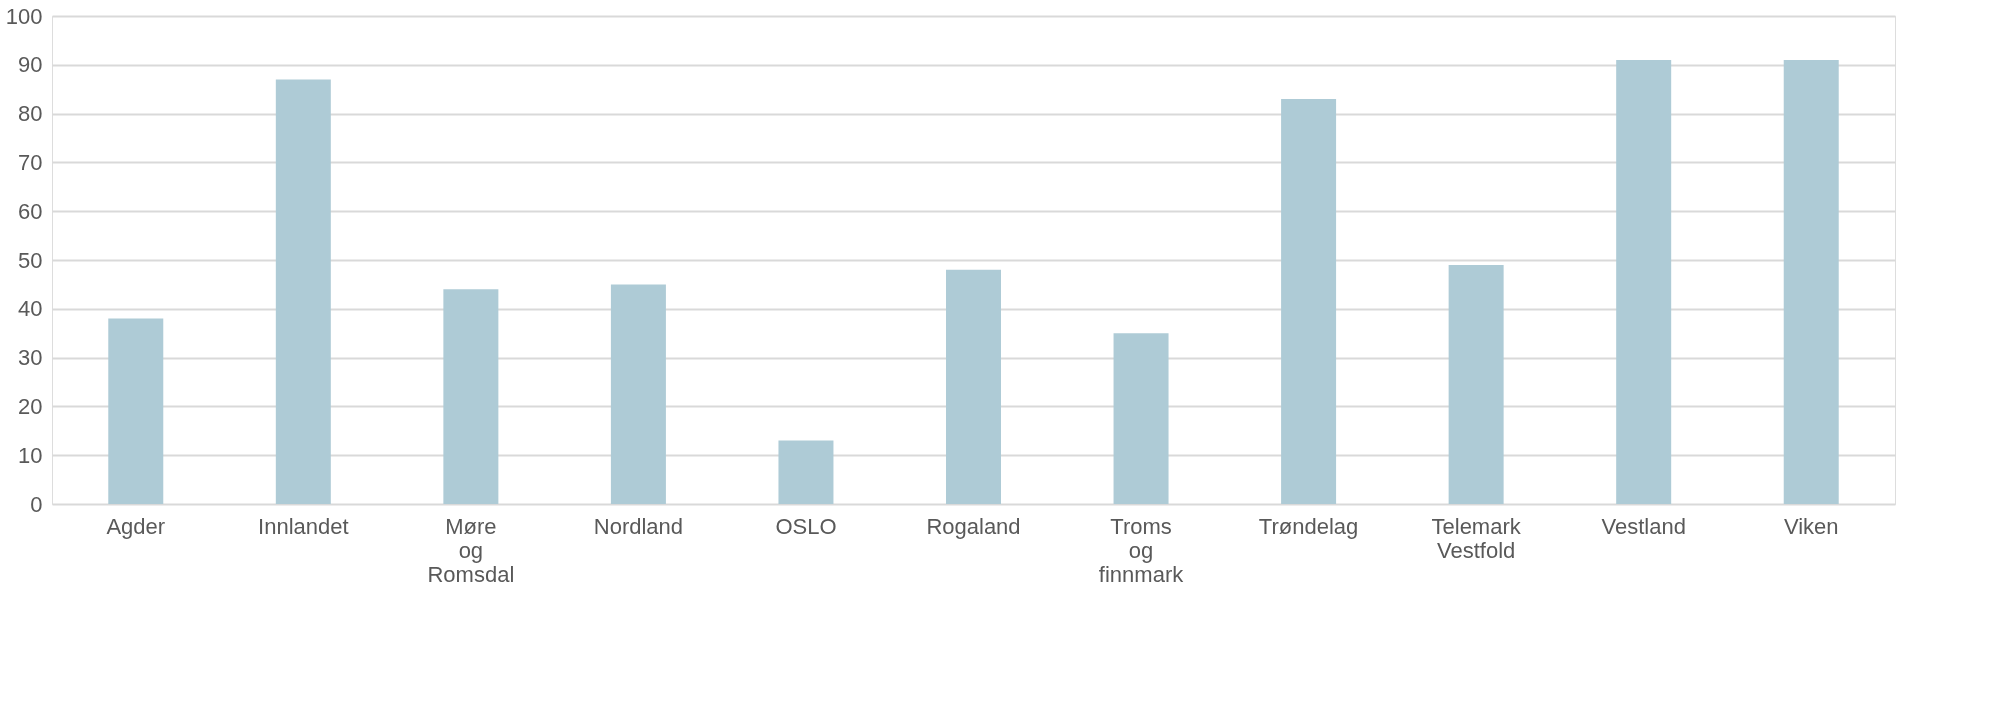 Image resolution: width=2014 pixels, height=719 pixels. What do you see at coordinates (973, 526) in the screenshot?
I see `x-tick-label: Rogaland` at bounding box center [973, 526].